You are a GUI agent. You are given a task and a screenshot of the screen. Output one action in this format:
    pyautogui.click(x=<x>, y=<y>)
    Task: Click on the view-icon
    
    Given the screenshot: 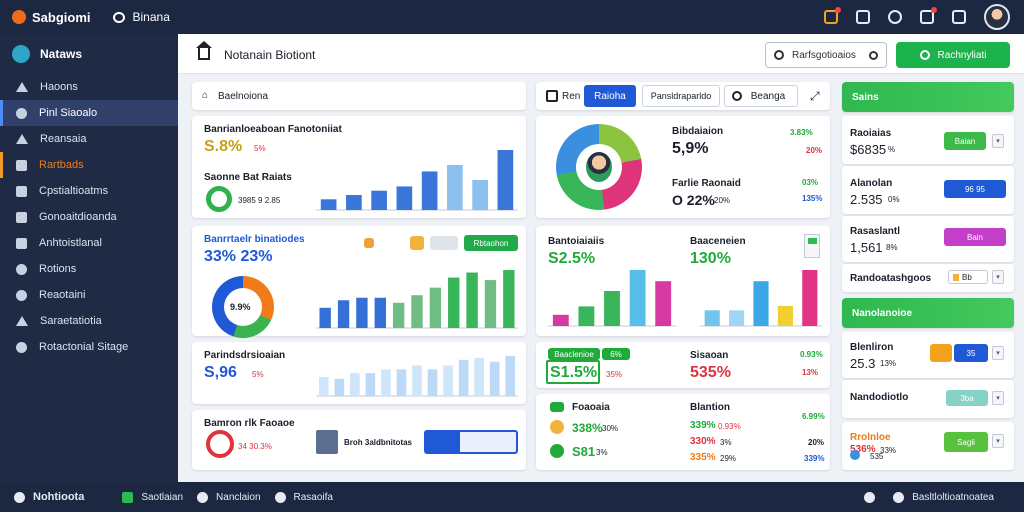 What is the action you would take?
    pyautogui.click(x=552, y=96)
    